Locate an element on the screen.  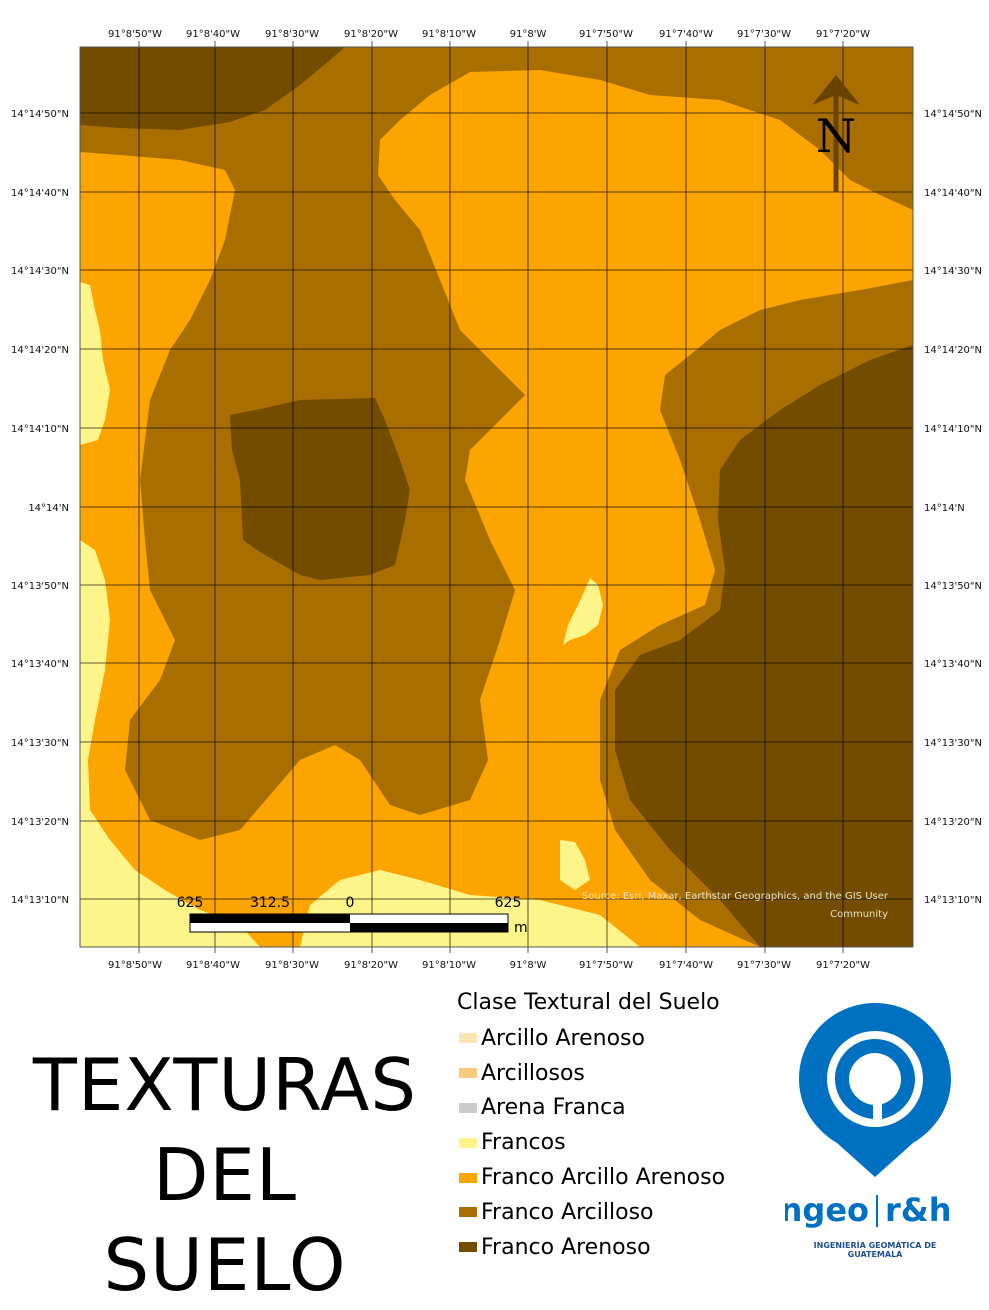
scale-label-0: 0 is located at coordinates (350, 903).